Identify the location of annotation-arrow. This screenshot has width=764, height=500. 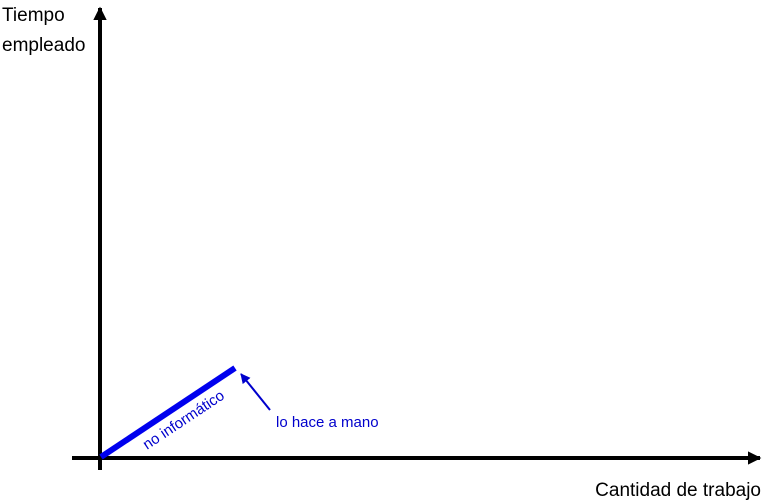
(255, 392).